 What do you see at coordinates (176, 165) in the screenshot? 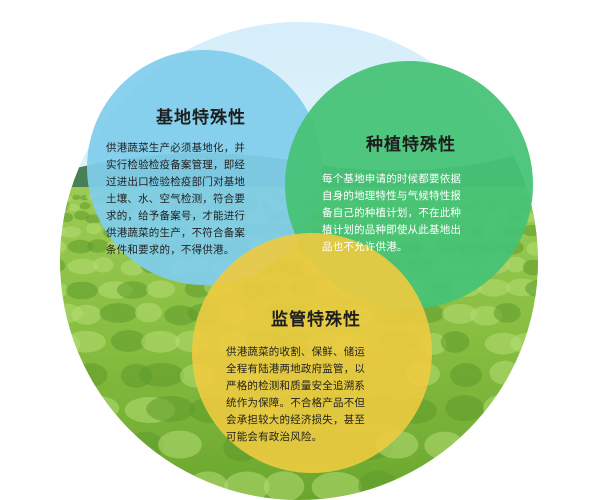
I see `base-line: 实行检验检疫备案管理，即经` at bounding box center [176, 165].